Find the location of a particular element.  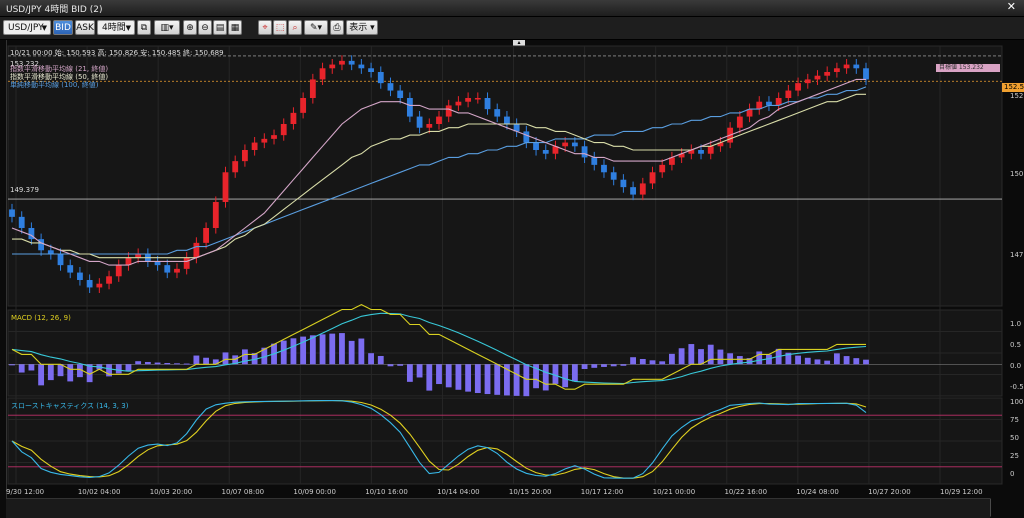

zoom-in-icon: ⊕ is located at coordinates (190, 27).